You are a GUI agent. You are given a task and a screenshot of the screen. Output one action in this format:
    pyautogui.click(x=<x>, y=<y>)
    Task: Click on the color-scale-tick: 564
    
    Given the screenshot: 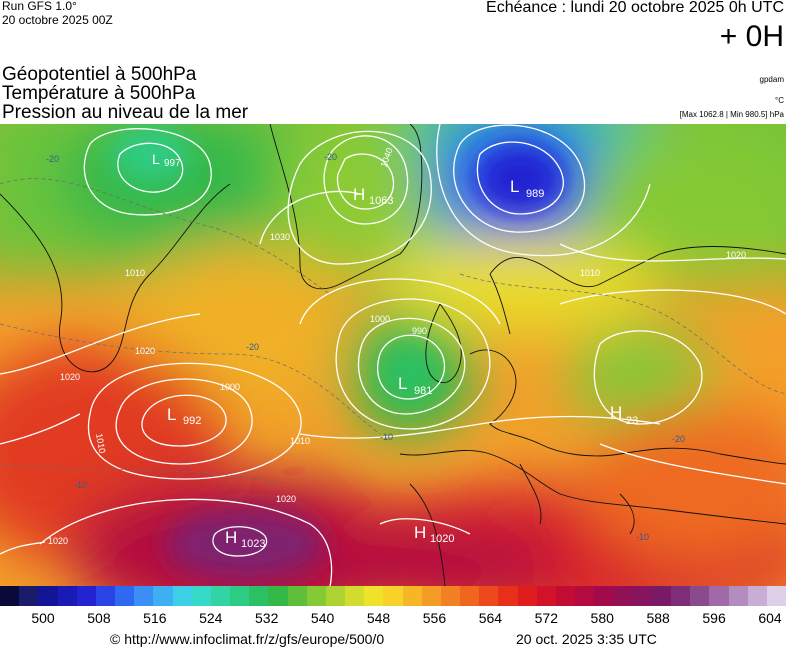 What is the action you would take?
    pyautogui.click(x=490, y=618)
    